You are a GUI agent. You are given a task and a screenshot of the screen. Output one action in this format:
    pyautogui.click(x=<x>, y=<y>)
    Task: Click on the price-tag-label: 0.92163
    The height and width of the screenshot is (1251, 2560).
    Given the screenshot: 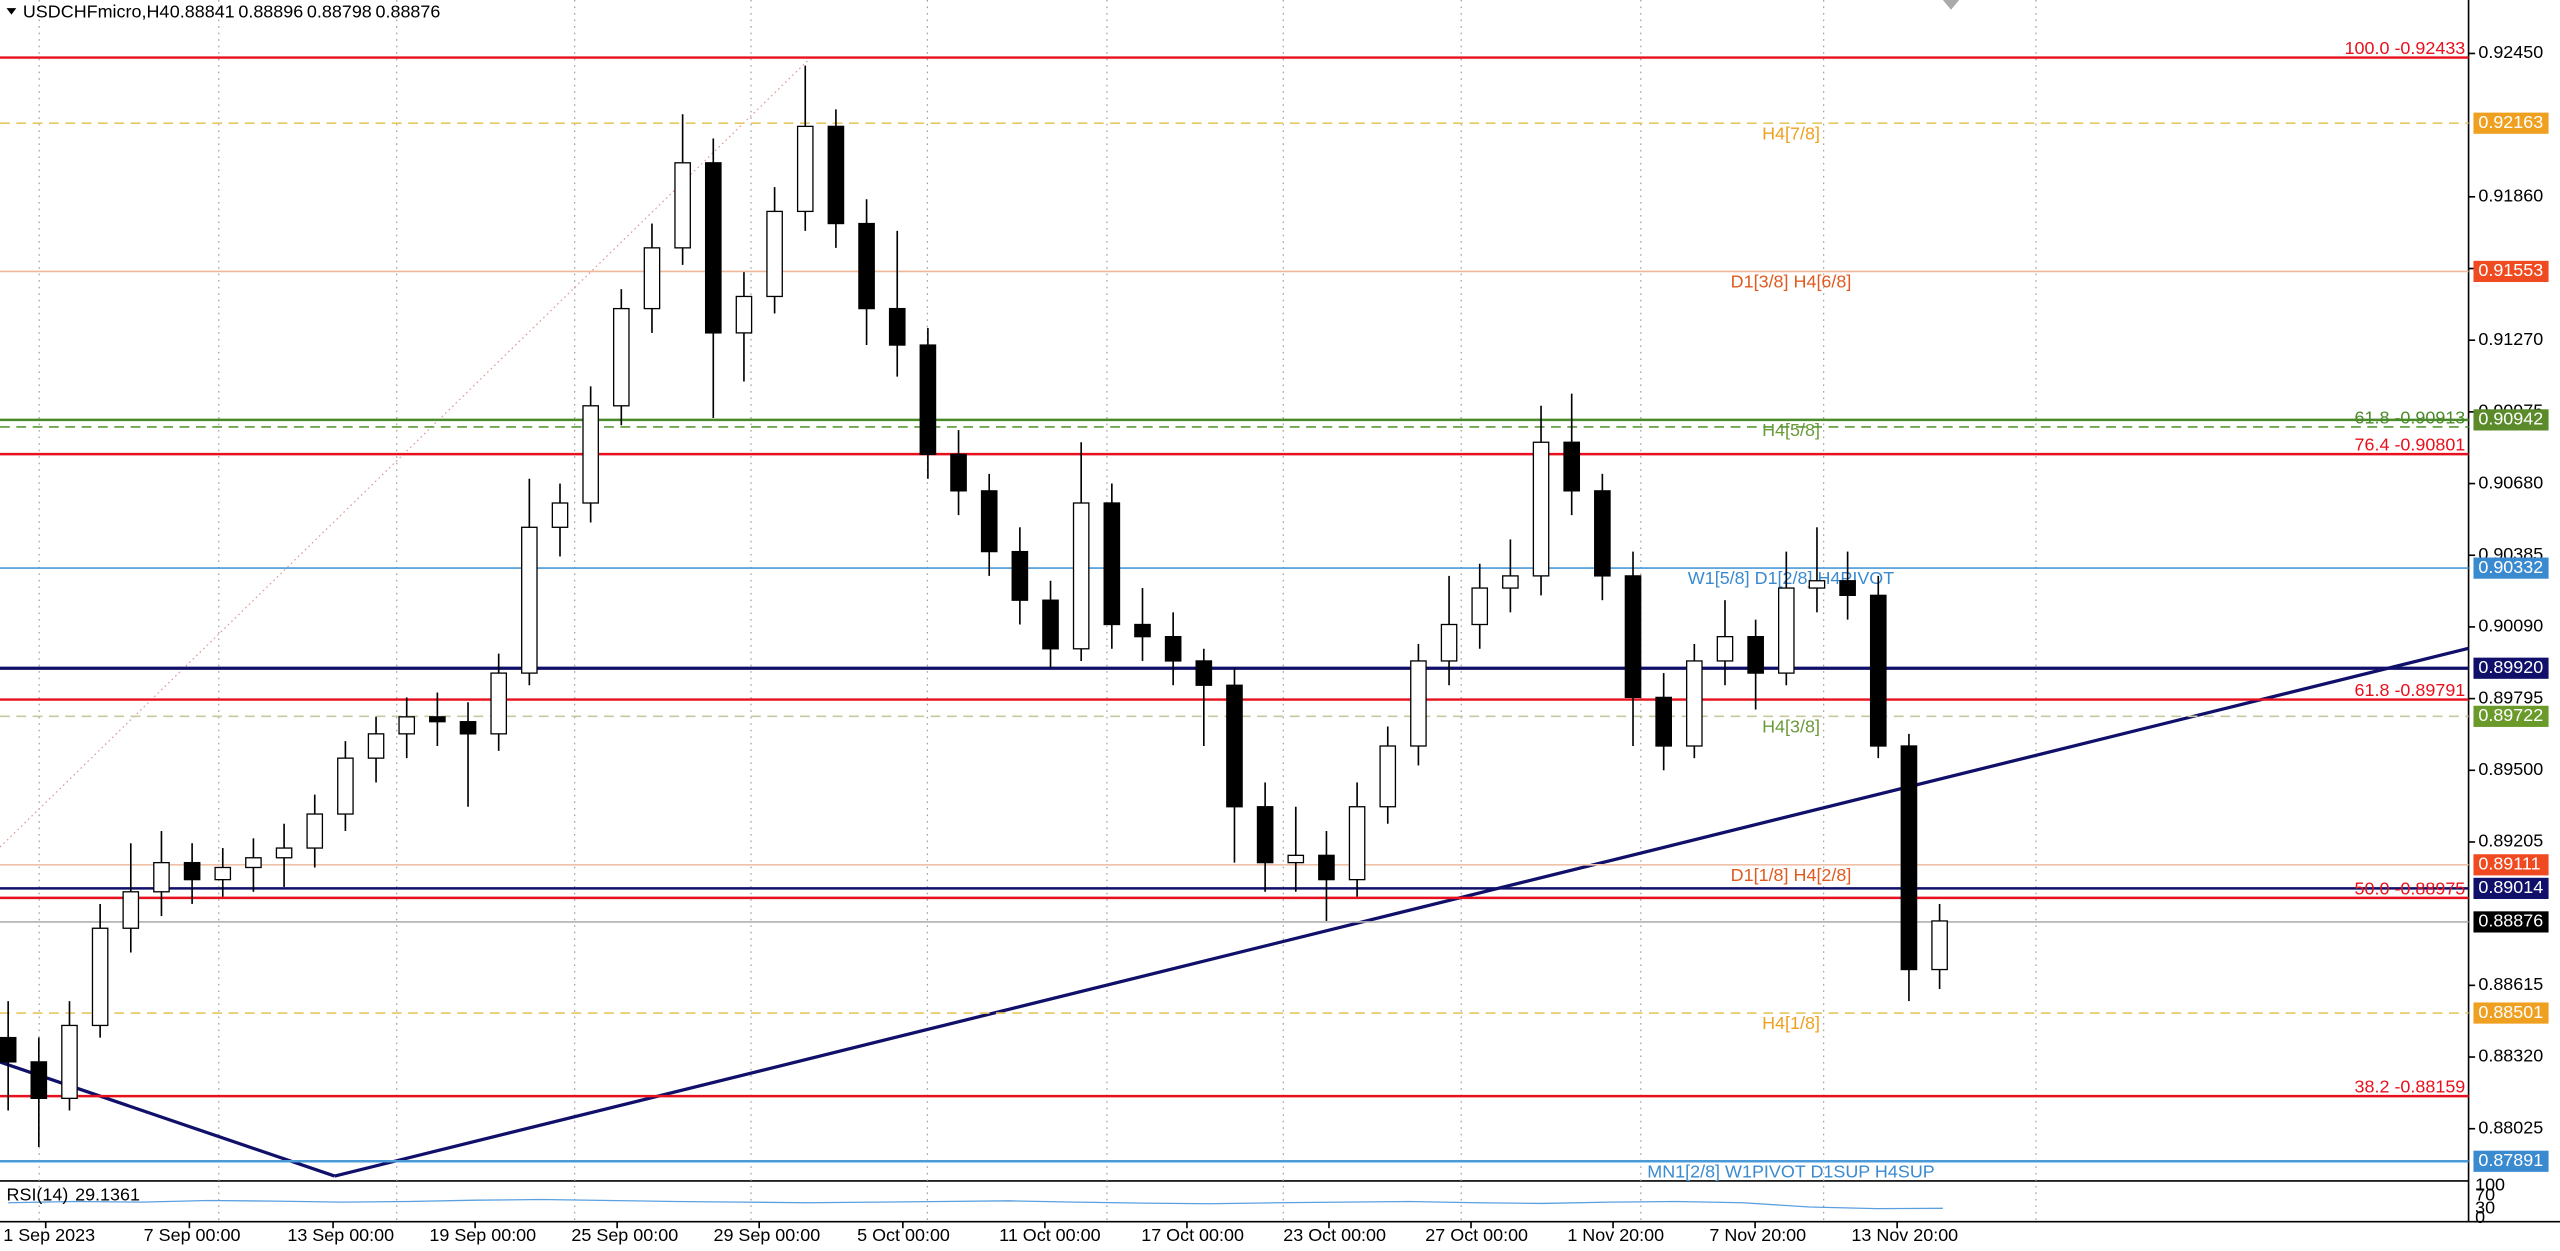 What is the action you would take?
    pyautogui.click(x=2510, y=122)
    